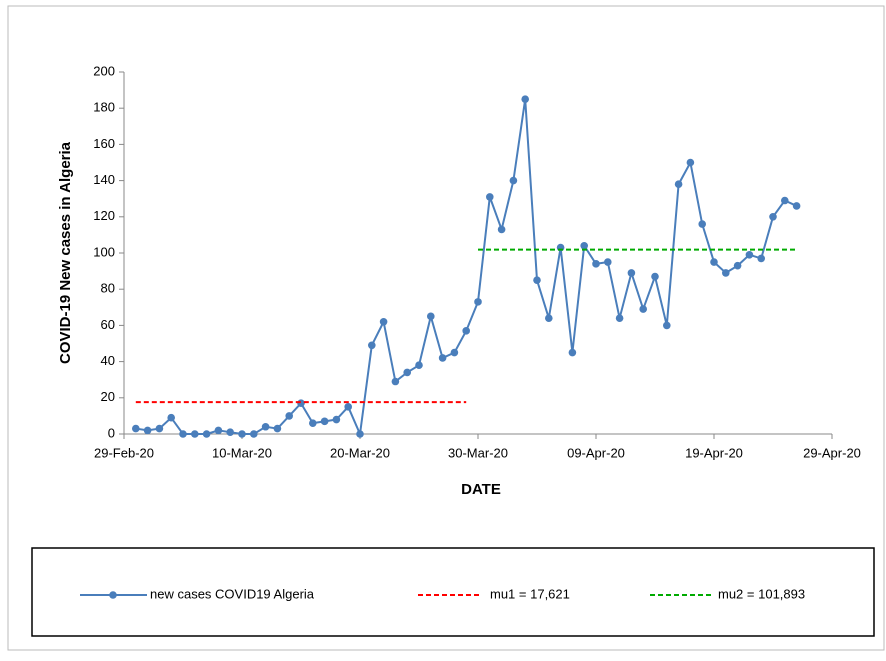 This screenshot has width=886, height=661. Describe the element at coordinates (761, 593) in the screenshot. I see `legend-label: mu2 = 101,893` at that location.